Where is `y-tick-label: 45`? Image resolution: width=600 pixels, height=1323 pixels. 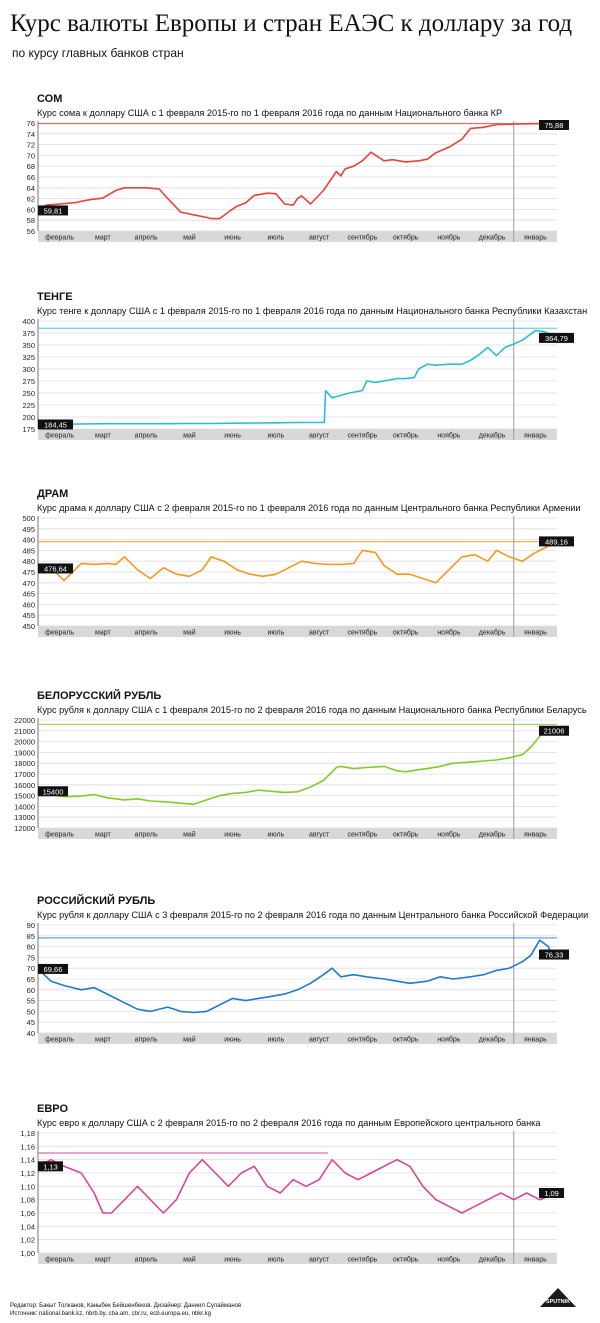 y-tick-label: 45 is located at coordinates (31, 1022).